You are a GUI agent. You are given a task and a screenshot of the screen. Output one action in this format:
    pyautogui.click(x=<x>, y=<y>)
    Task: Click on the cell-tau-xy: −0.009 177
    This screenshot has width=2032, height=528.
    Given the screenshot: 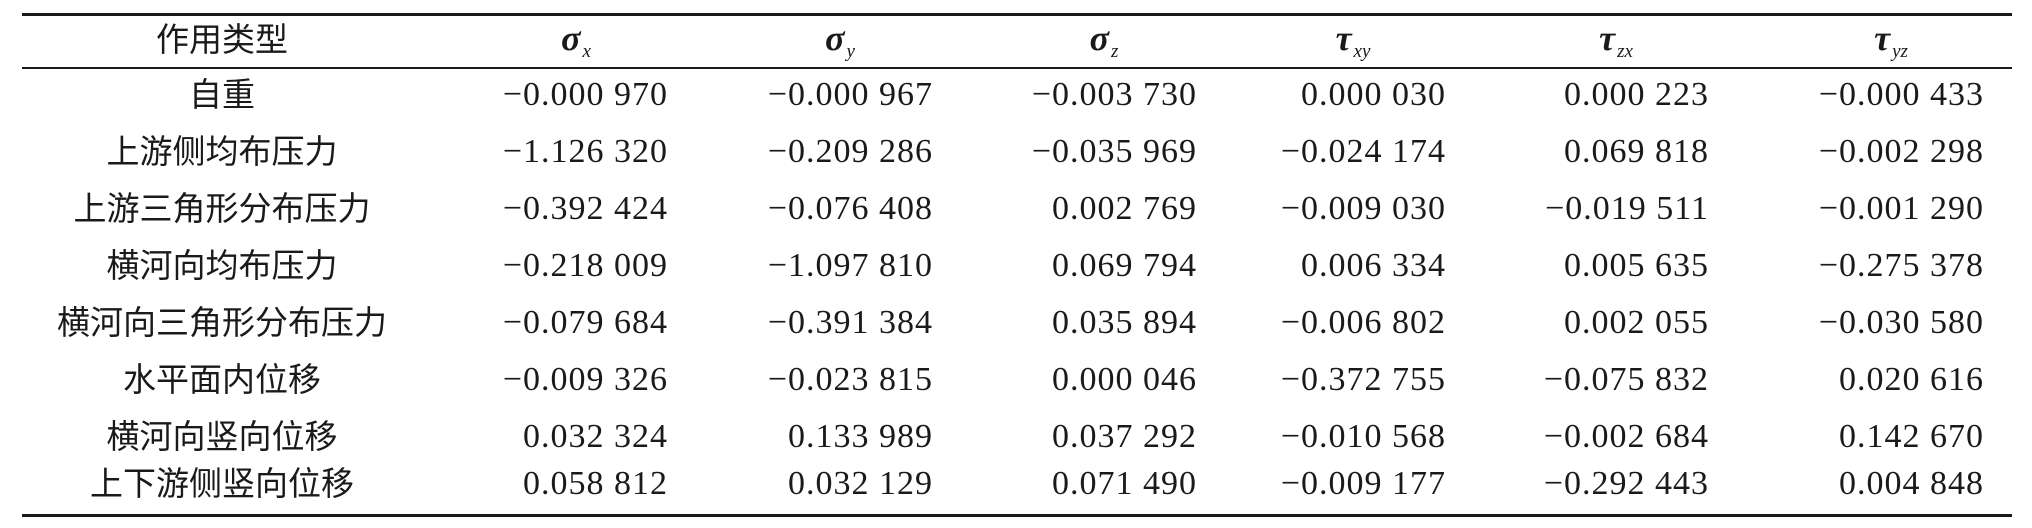 What is the action you would take?
    pyautogui.click(x=1363, y=483)
    